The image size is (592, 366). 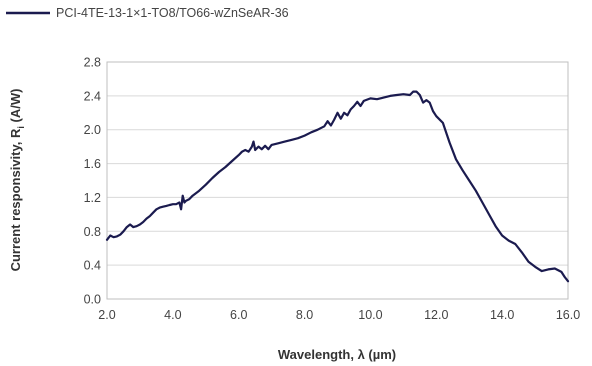 What do you see at coordinates (304, 315) in the screenshot?
I see `x-tick-label: 8.0` at bounding box center [304, 315].